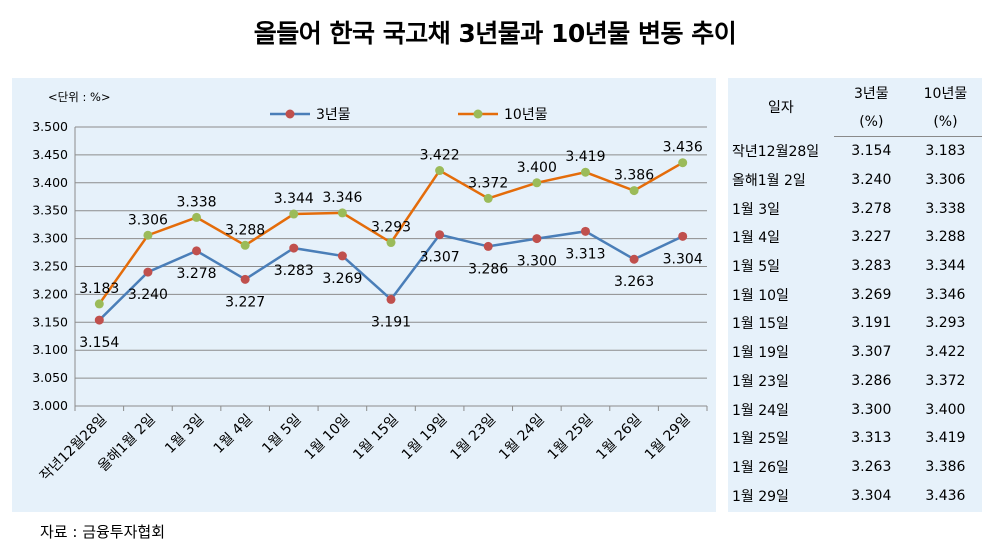  What do you see at coordinates (148, 220) in the screenshot?
I see `data-label: 3.306` at bounding box center [148, 220].